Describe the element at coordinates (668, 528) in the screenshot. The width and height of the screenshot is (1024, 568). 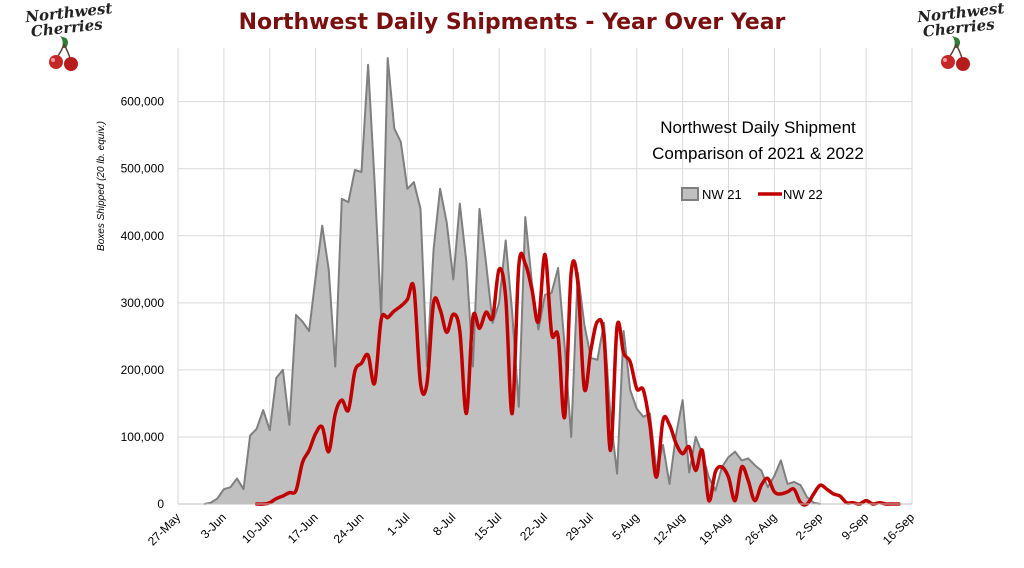
I see `x-tick-label: 12-Aug` at that location.